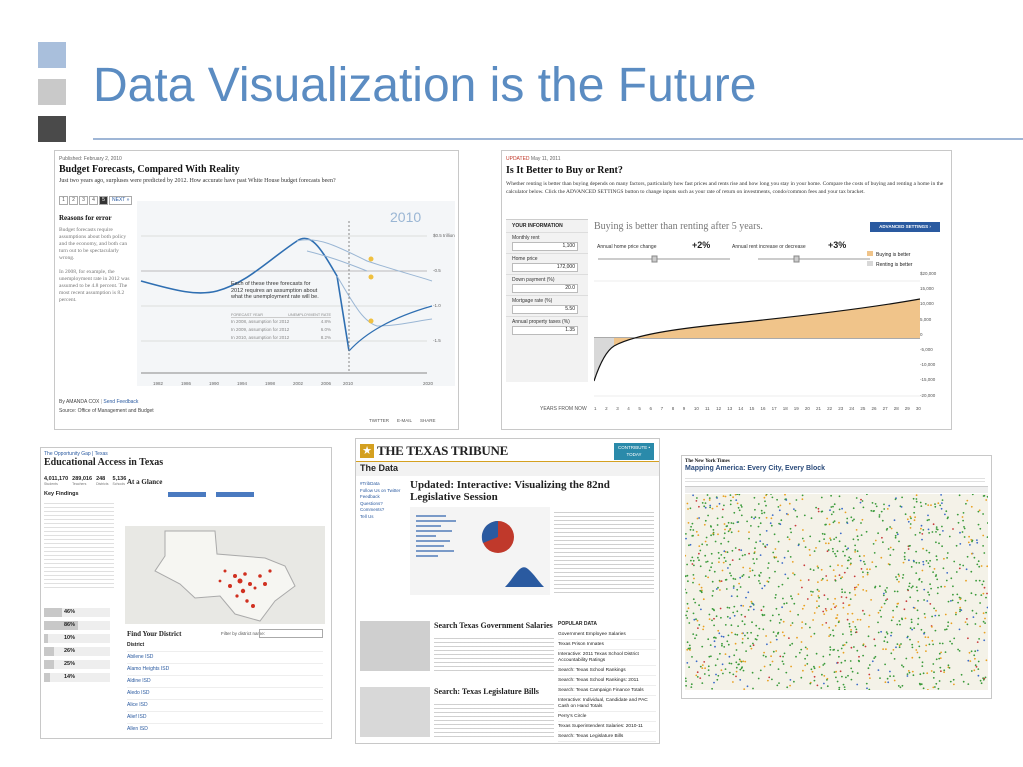  I want to click on sidebar-link: Follow Us on Twitter, so click(380, 490).